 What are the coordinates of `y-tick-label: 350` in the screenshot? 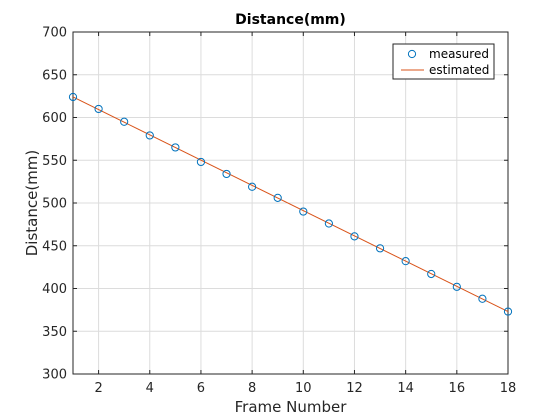 It's located at (54, 332).